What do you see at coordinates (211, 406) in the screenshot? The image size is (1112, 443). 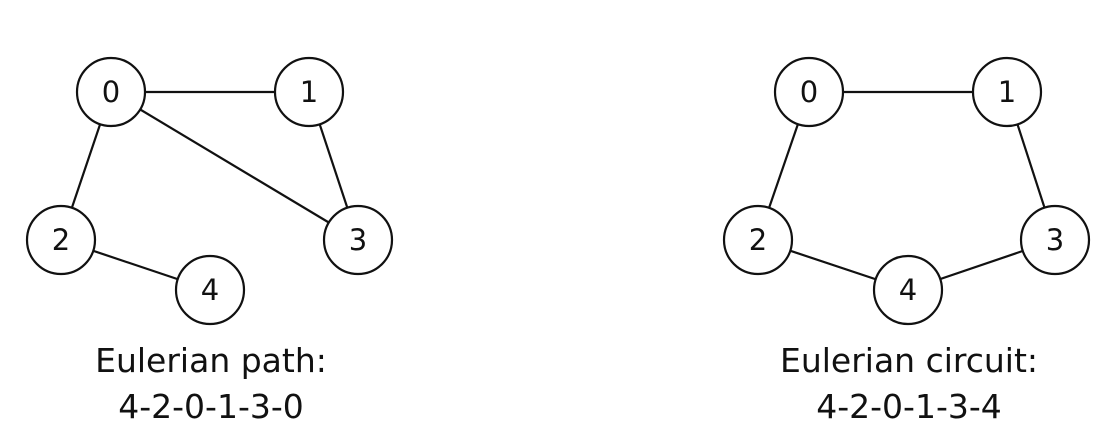 I see `eulerian-path-sequence: 4-2-0-1-3-0` at bounding box center [211, 406].